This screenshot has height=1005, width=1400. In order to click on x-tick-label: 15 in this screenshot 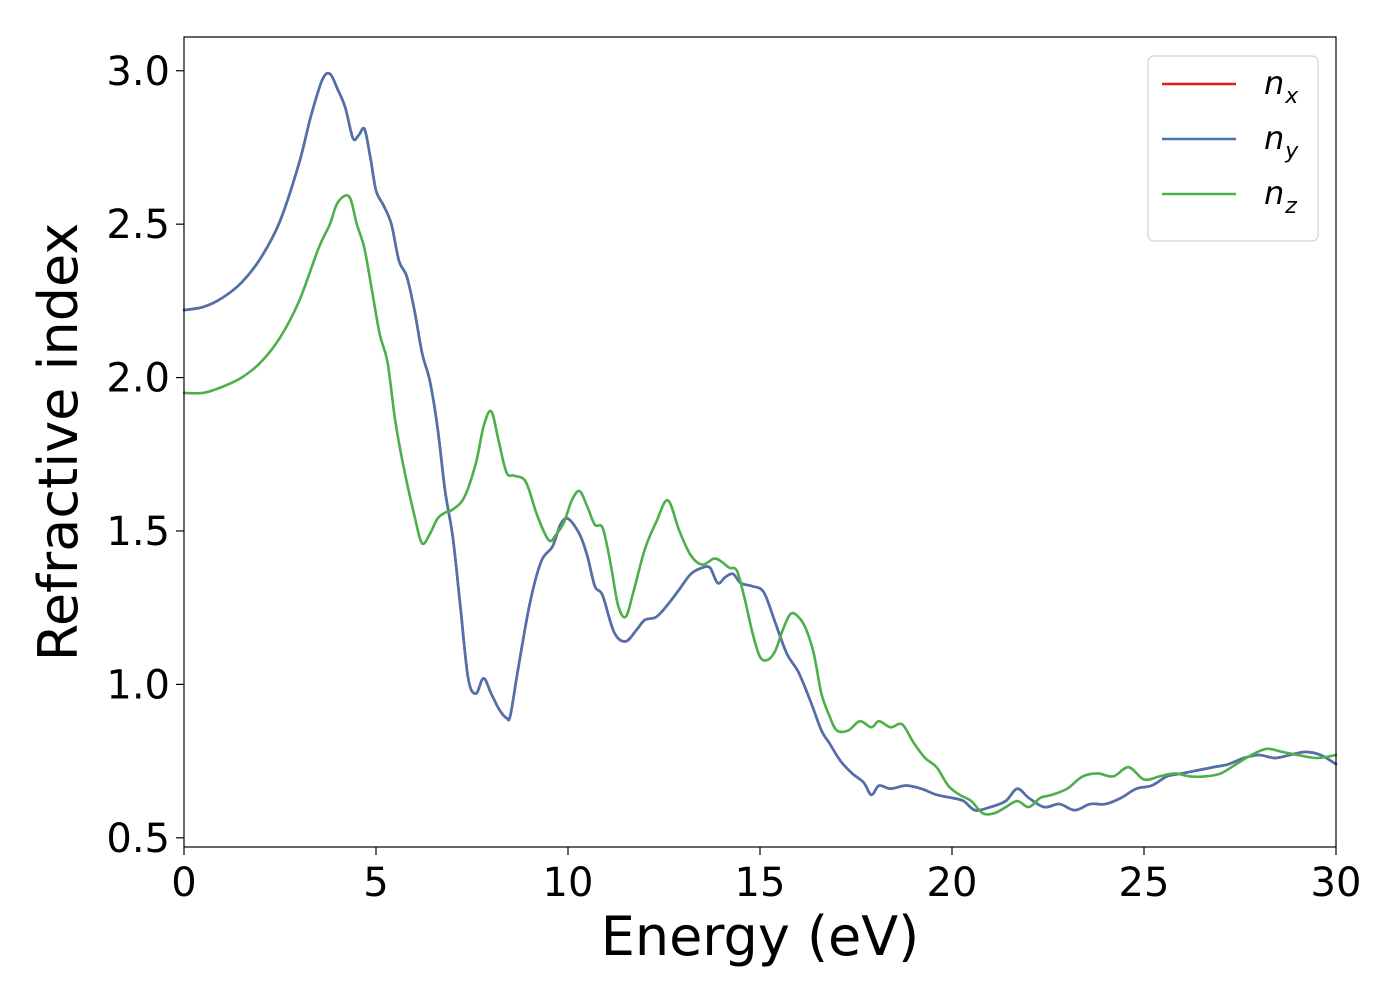, I will do `click(760, 883)`.